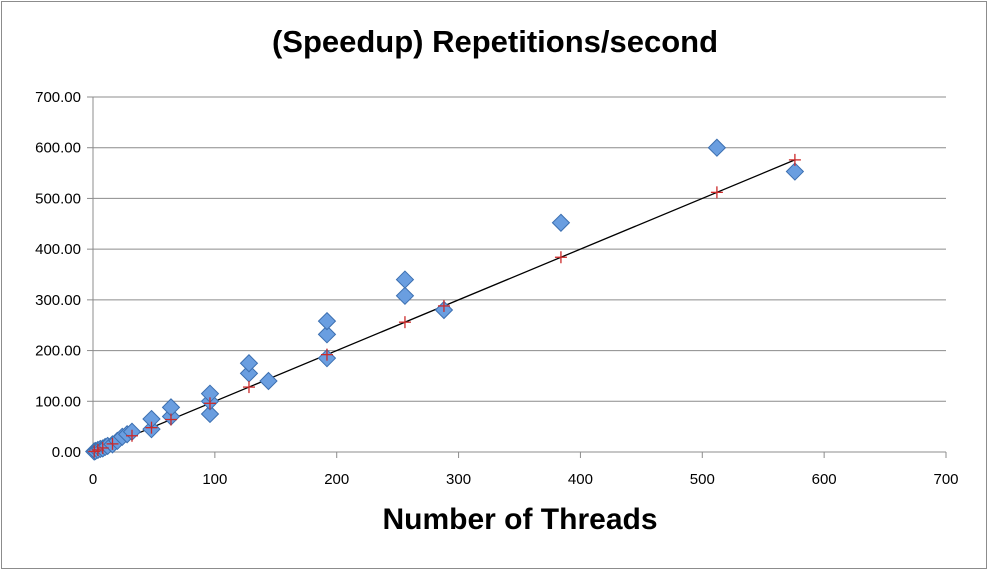 This screenshot has width=990, height=572. What do you see at coordinates (58, 148) in the screenshot?
I see `y-tick-label: 600.00` at bounding box center [58, 148].